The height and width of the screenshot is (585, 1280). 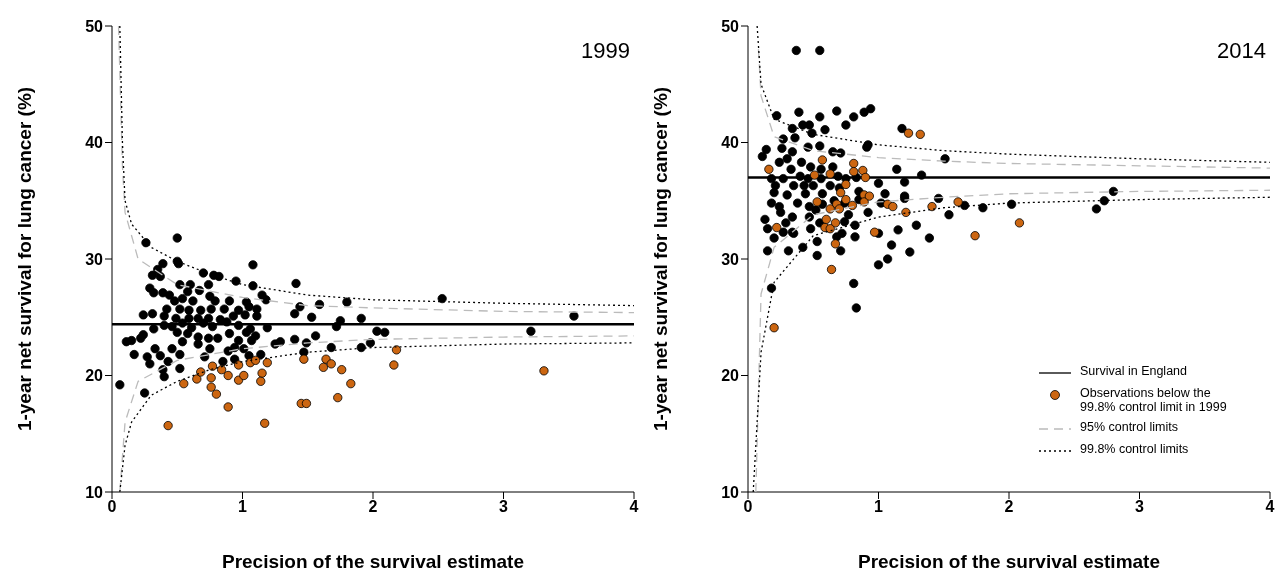 I want to click on line-series, so click(x=1013, y=94).